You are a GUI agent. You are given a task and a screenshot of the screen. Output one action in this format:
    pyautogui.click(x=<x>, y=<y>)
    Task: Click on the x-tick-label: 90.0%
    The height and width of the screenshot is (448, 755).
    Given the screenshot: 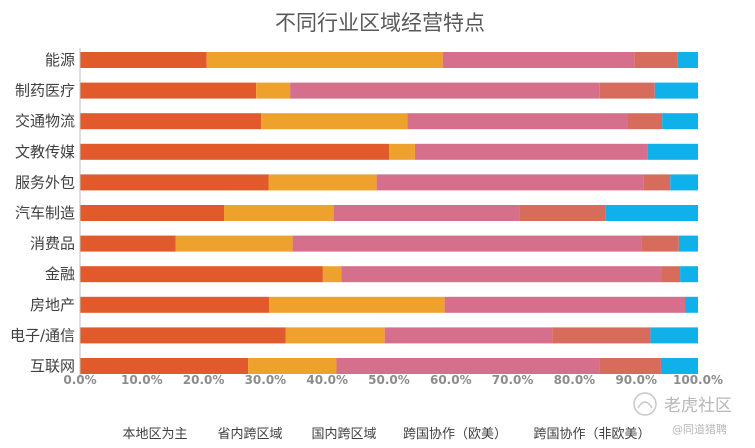 What is the action you would take?
    pyautogui.click(x=636, y=380)
    